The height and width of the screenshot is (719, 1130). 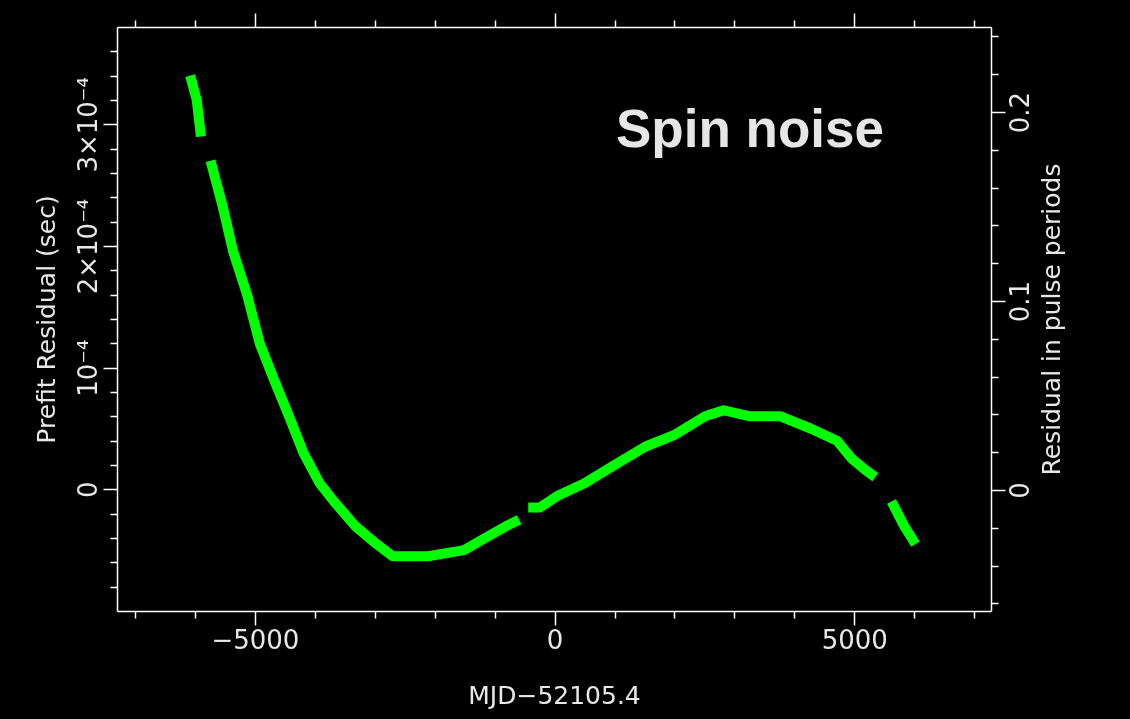 I want to click on y2-tick-label: 0.1, so click(x=1019, y=301).